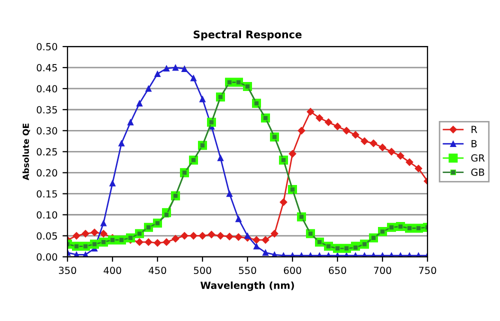 This screenshot has width=500, height=321. I want to click on x-tick-label: 700, so click(383, 270).